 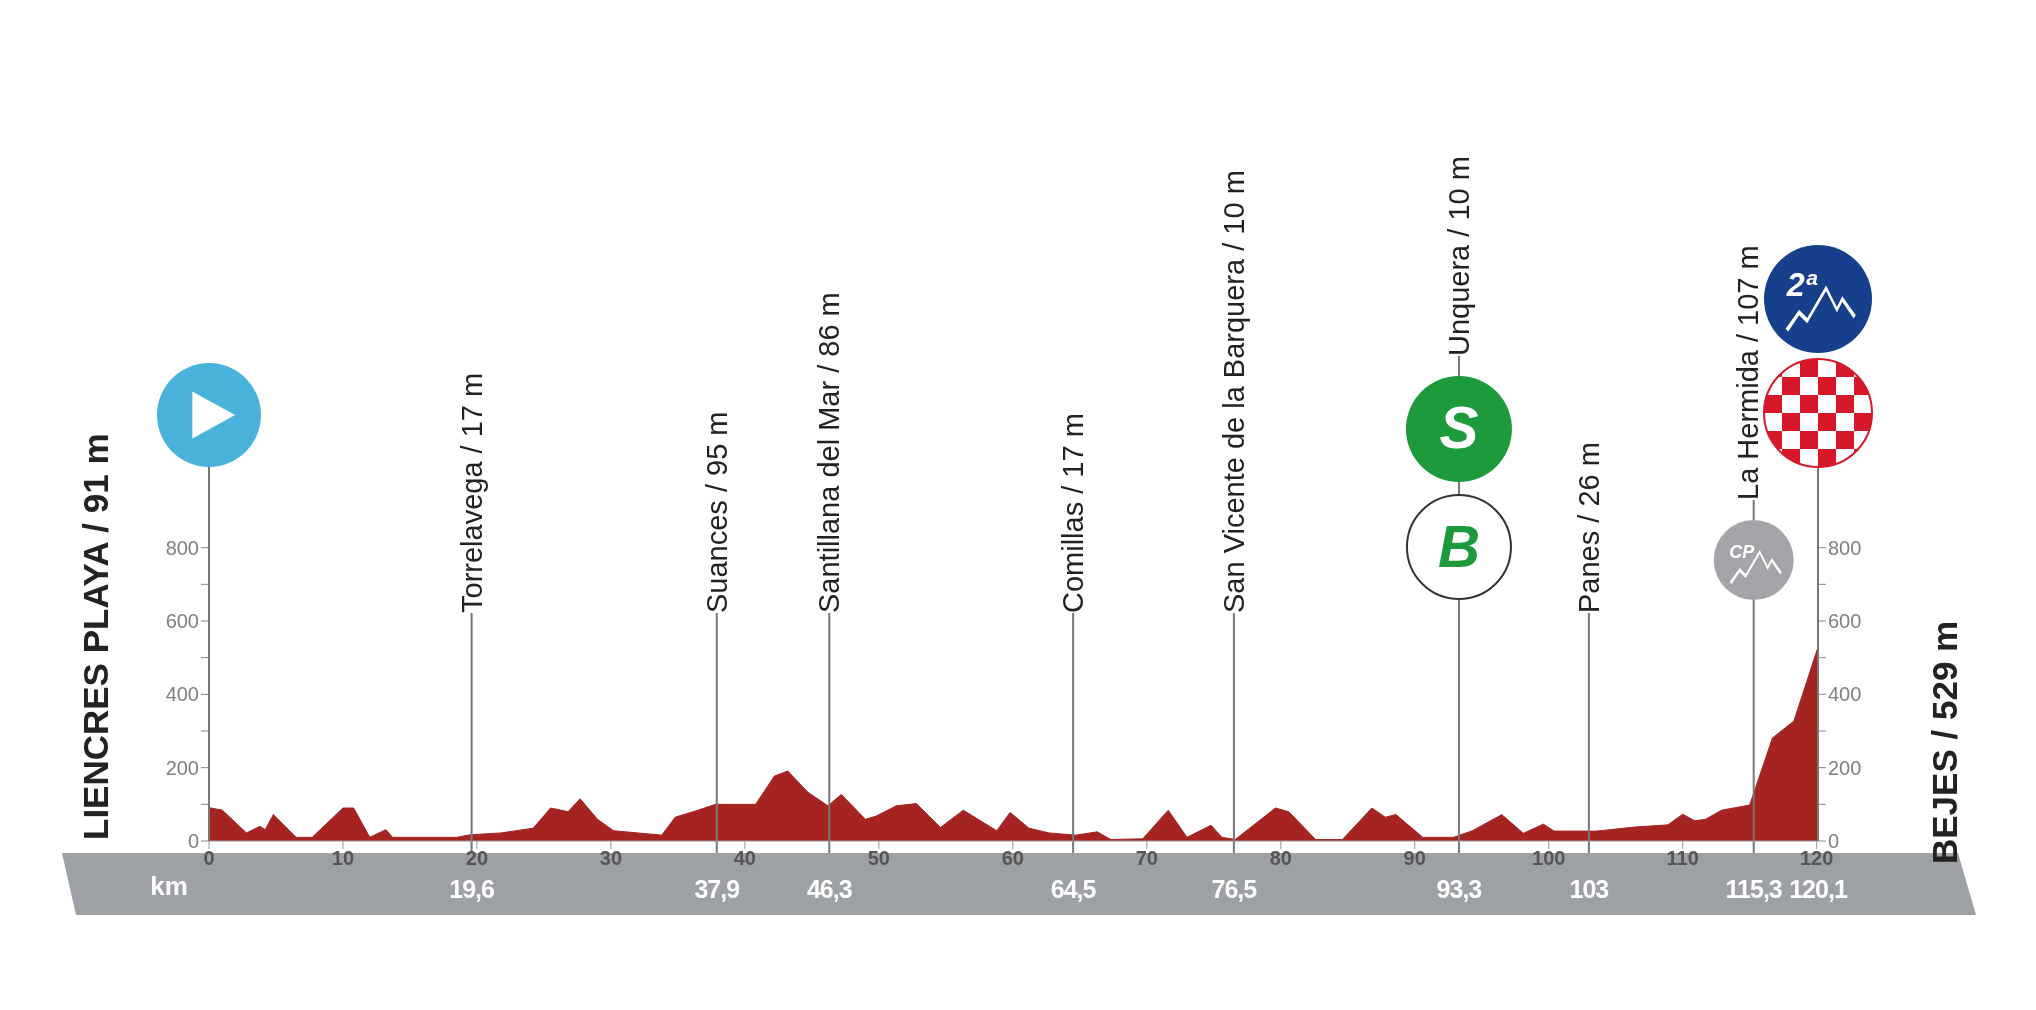 I want to click on letter-s-icon: S, so click(x=1458, y=429).